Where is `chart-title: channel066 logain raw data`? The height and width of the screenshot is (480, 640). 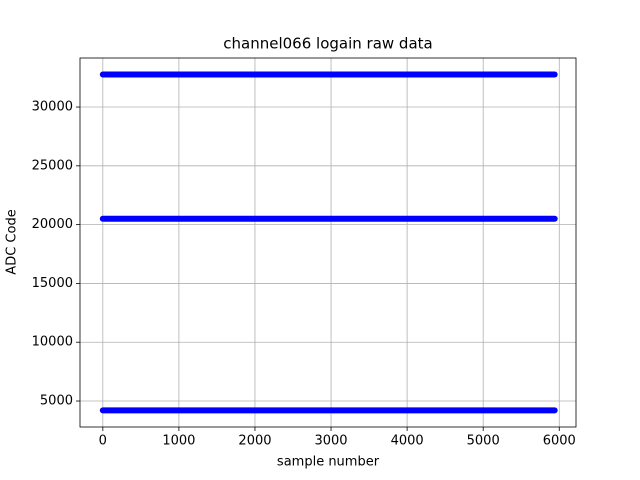
chart-title: channel066 logain raw data is located at coordinates (327, 44).